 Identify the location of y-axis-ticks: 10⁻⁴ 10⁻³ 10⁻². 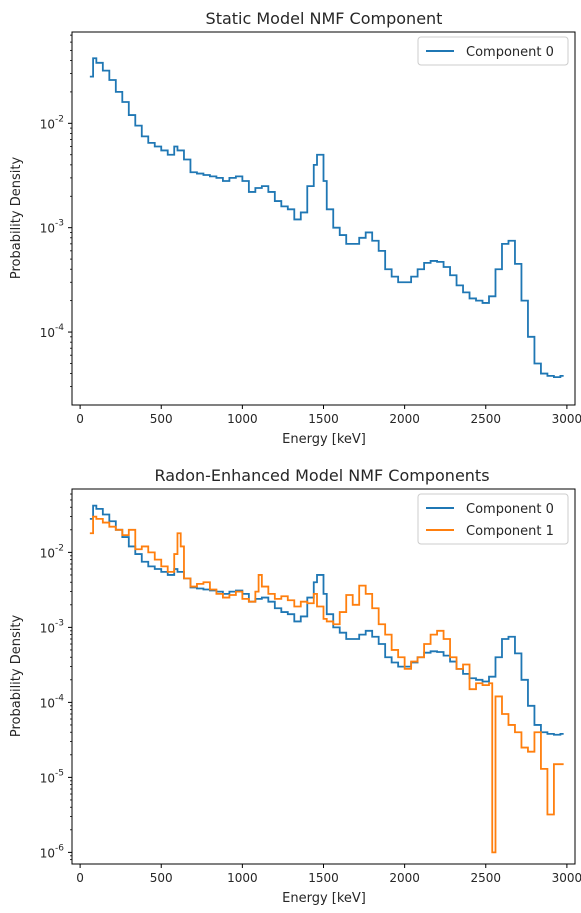
(56, 211).